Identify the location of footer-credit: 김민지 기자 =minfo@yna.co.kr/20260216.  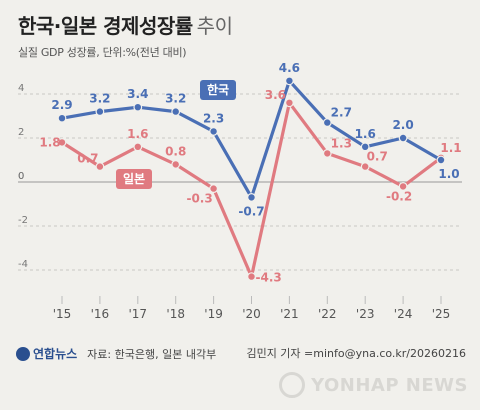
(356, 353).